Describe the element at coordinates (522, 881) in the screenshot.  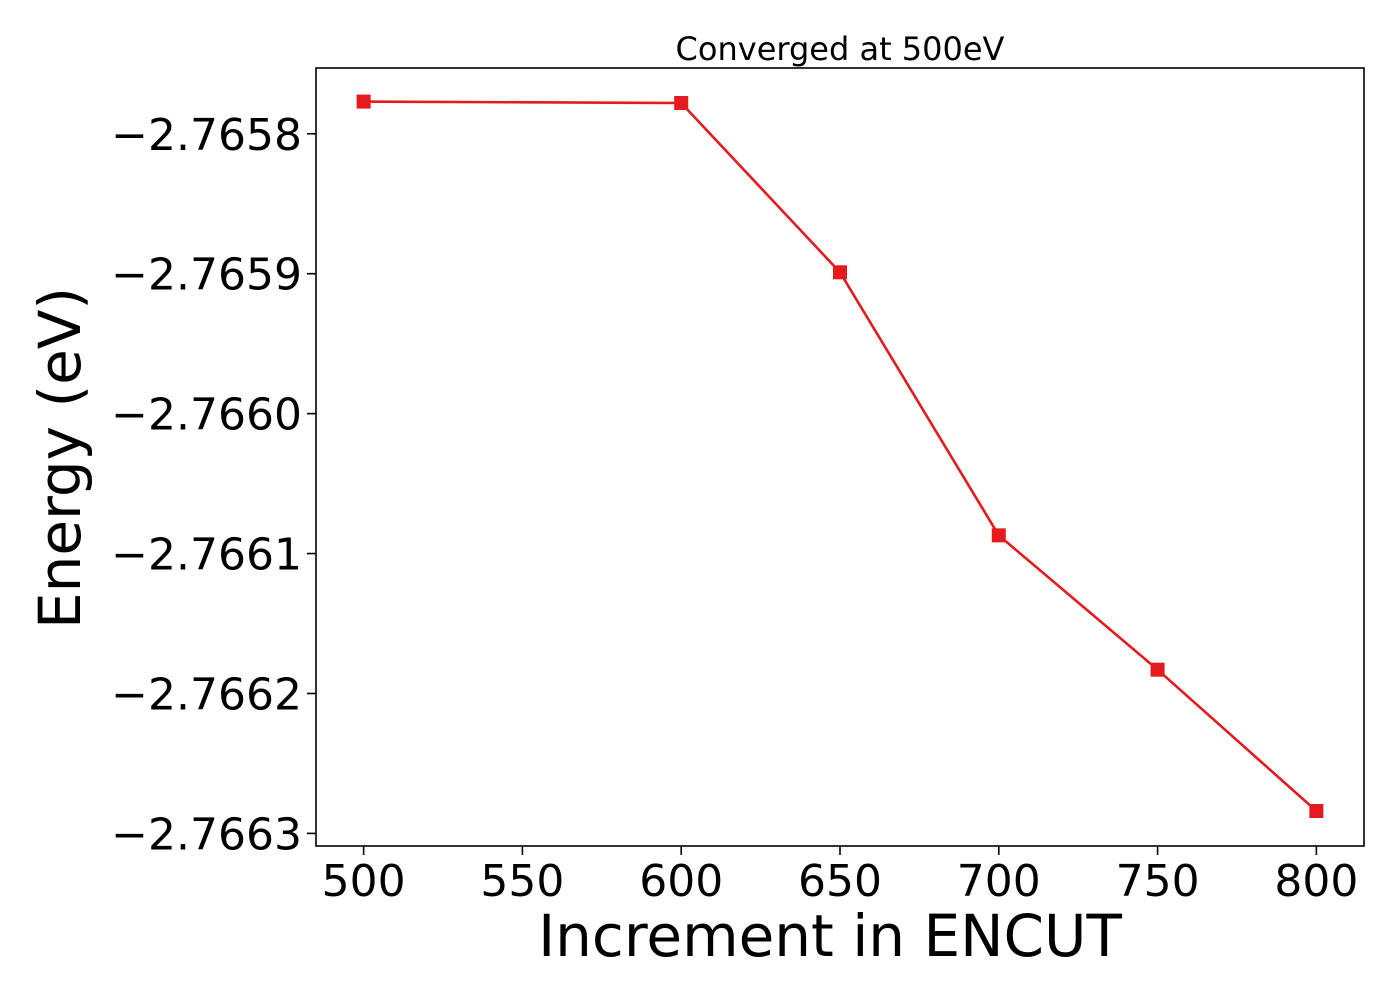
I see `x-tick-label: 550` at that location.